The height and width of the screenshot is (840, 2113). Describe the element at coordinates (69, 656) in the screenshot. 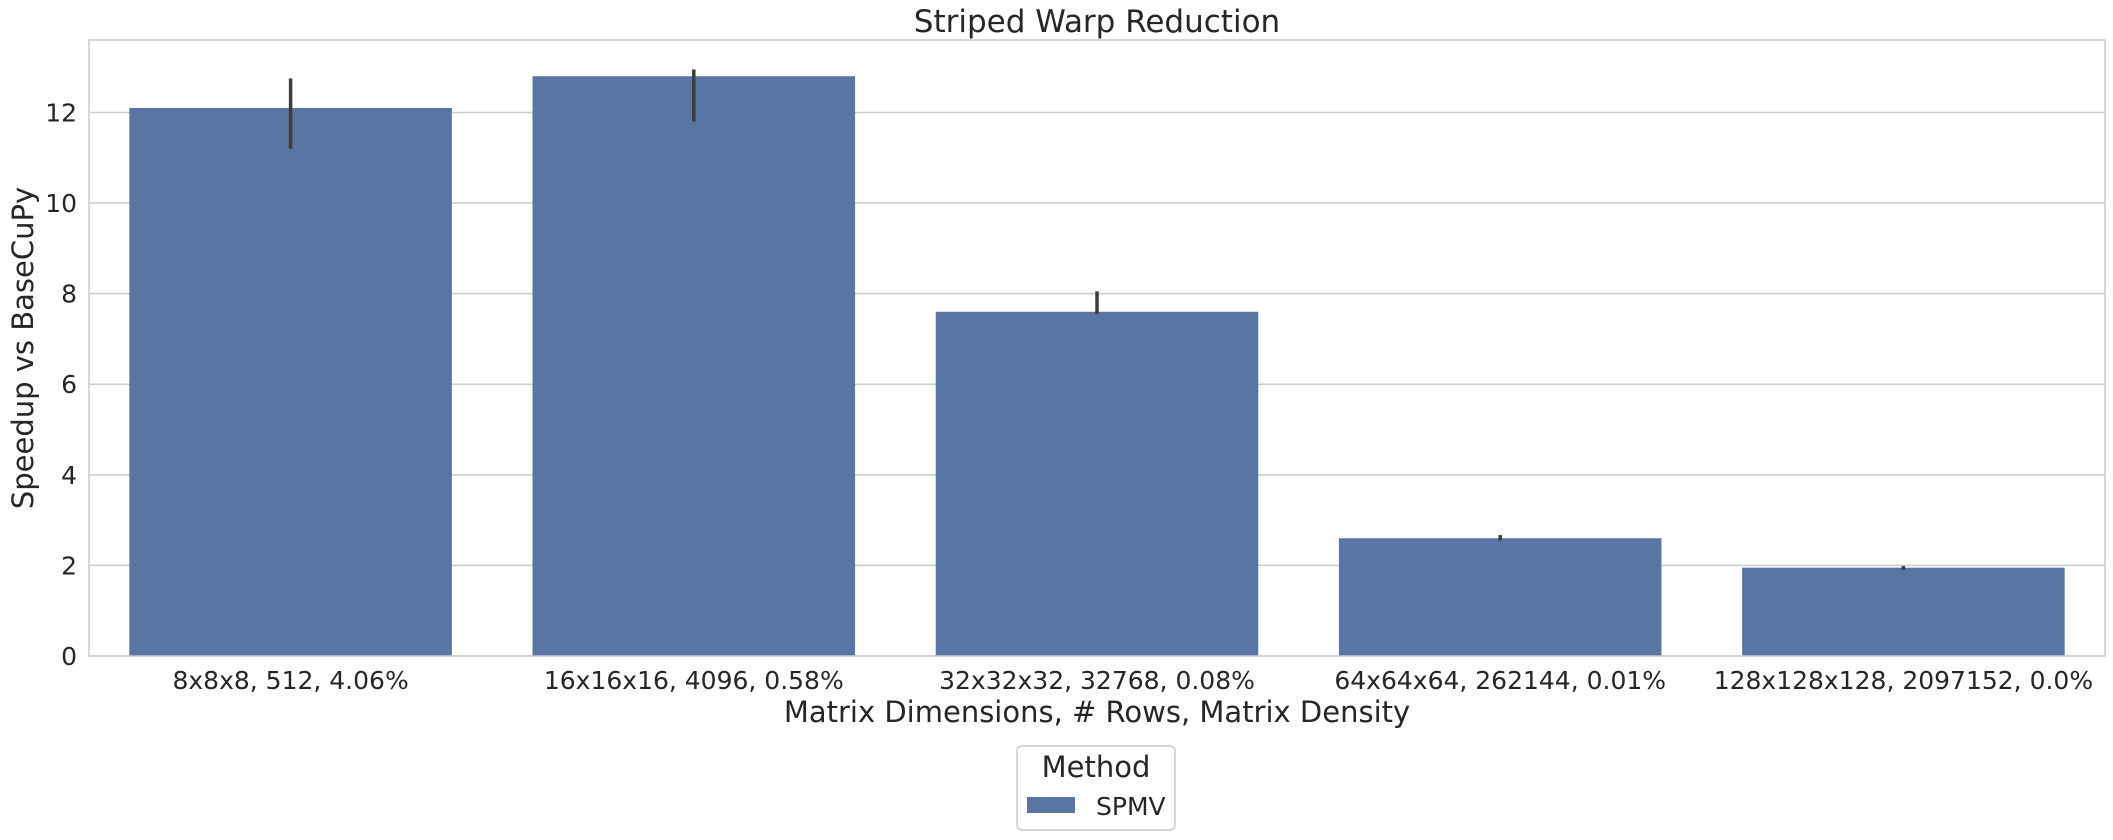

I see `y-tick-label: 0` at that location.